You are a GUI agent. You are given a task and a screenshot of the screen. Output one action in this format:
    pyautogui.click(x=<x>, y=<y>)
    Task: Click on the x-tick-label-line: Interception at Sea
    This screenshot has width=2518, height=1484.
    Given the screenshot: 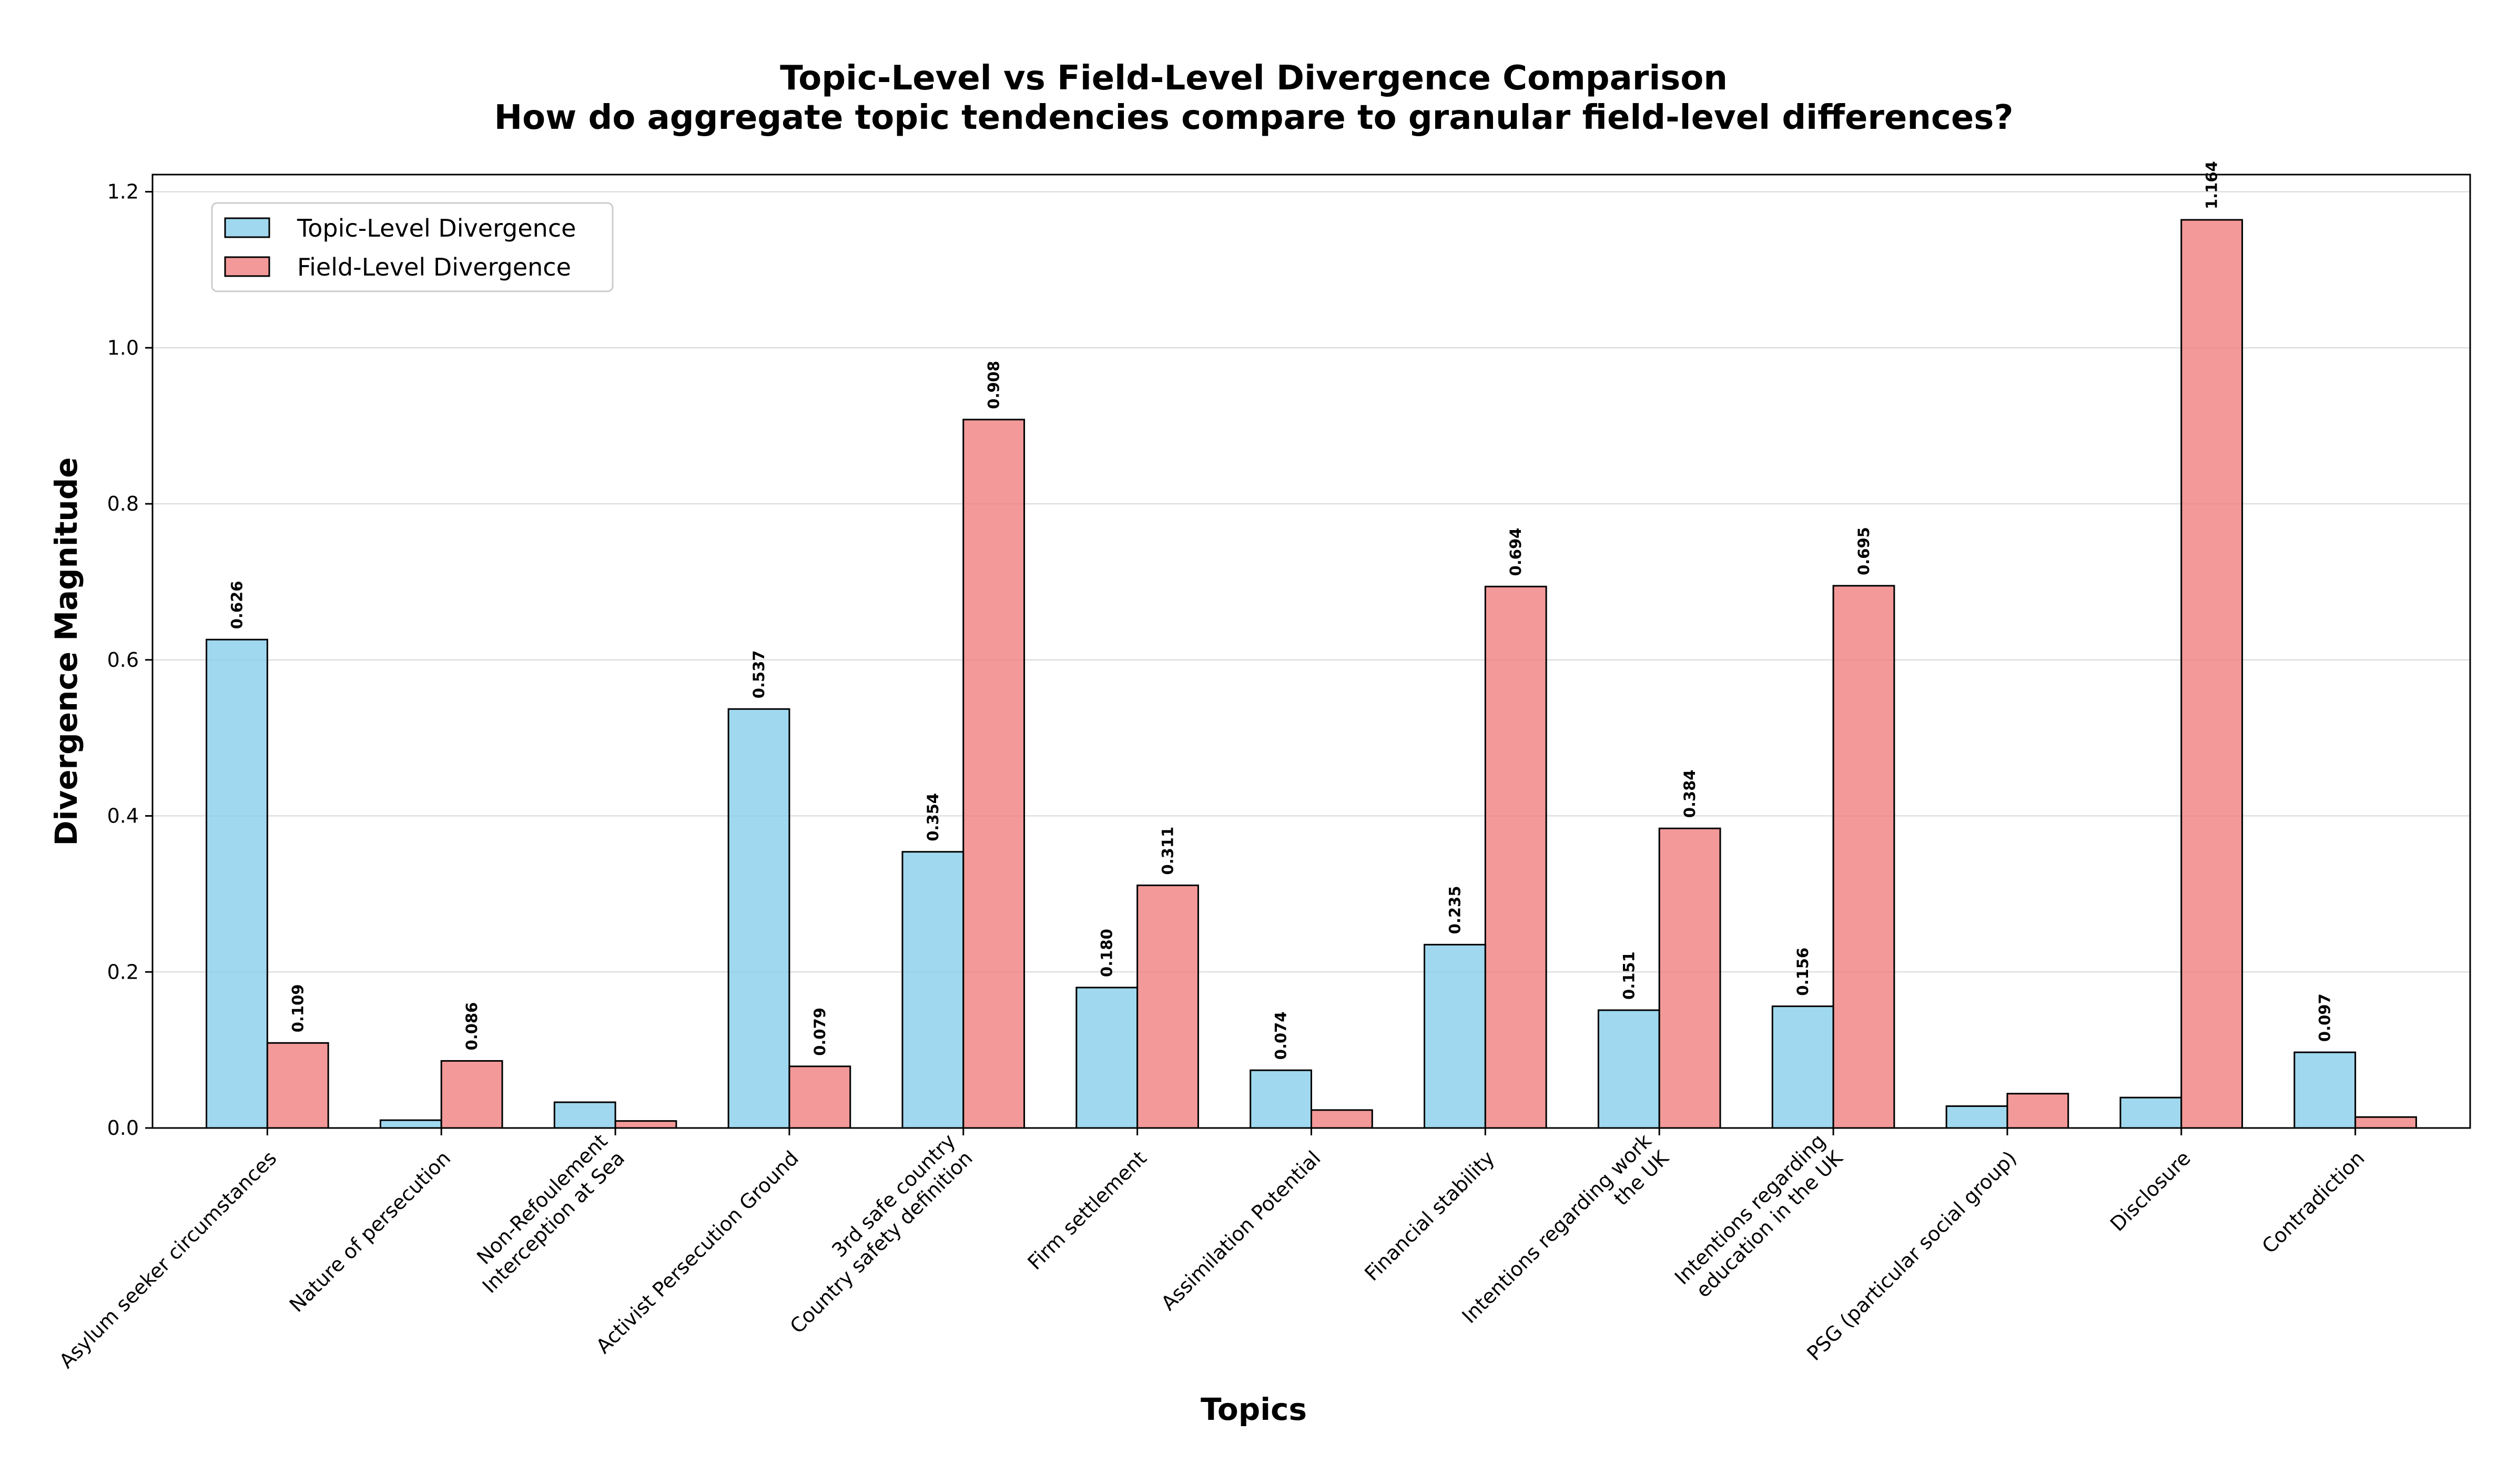 What is the action you would take?
    pyautogui.click(x=554, y=1222)
    